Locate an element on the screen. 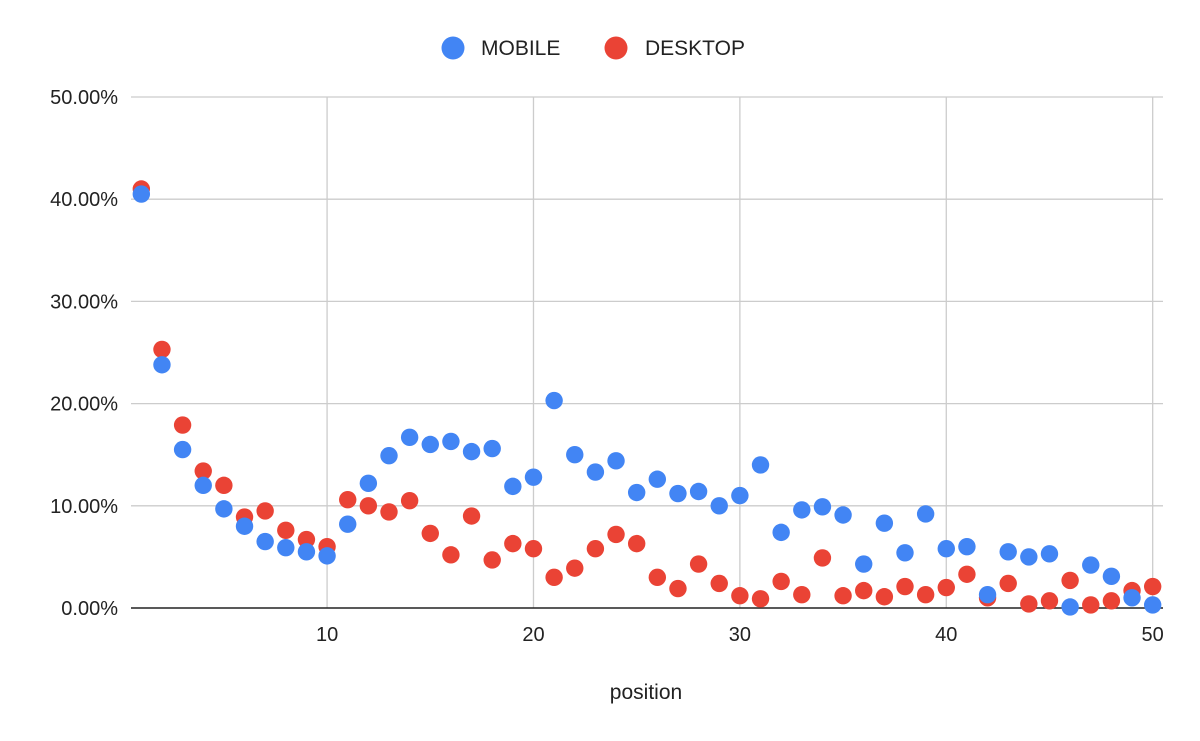  x-axis-ticks: 10 20 30 40 50 is located at coordinates (740, 635).